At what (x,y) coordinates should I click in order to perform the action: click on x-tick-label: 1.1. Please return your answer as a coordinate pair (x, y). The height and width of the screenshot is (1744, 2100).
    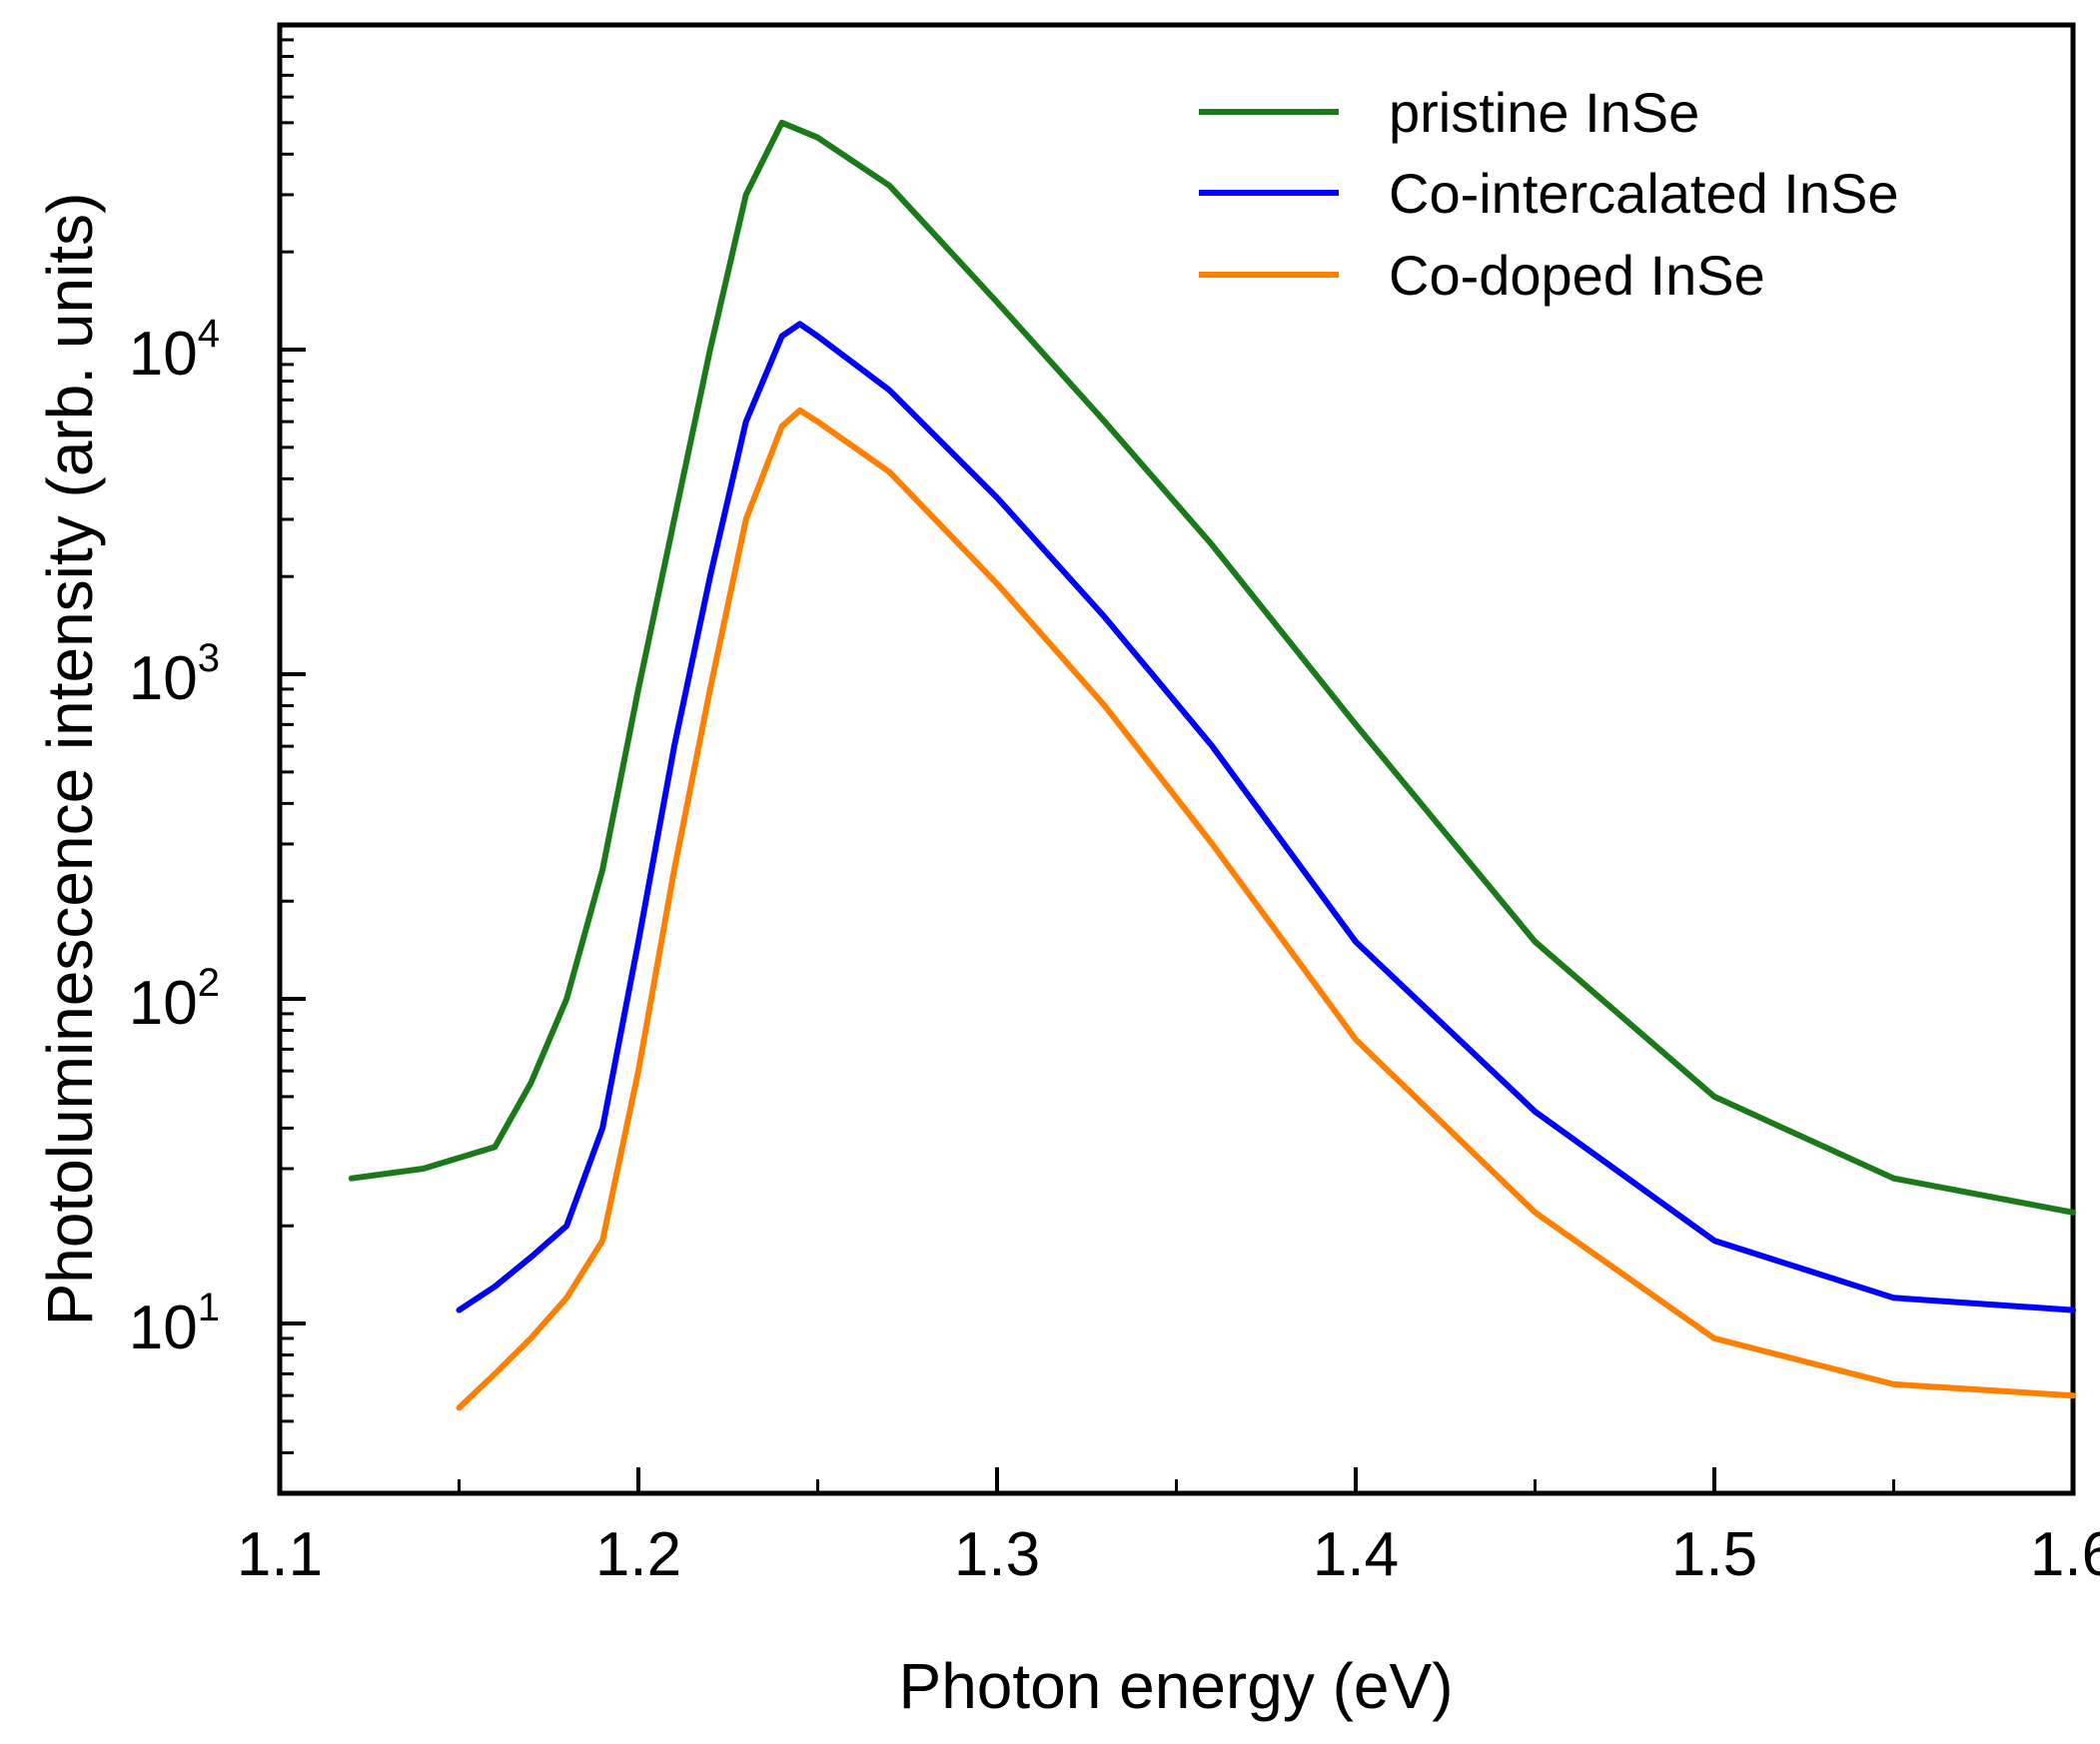
    Looking at the image, I should click on (280, 1554).